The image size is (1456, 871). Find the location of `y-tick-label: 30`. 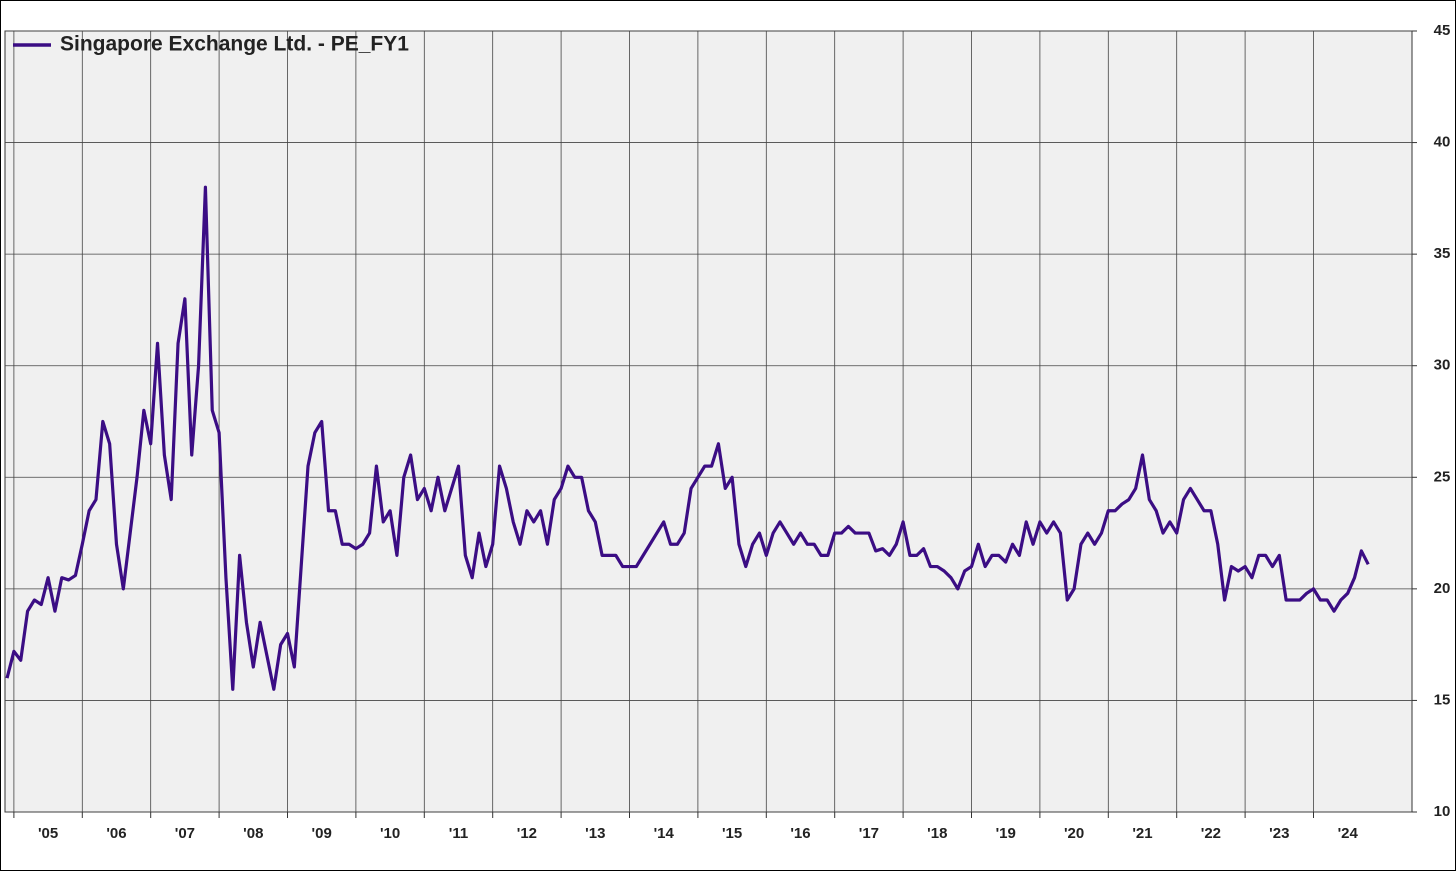

y-tick-label: 30 is located at coordinates (1442, 365).